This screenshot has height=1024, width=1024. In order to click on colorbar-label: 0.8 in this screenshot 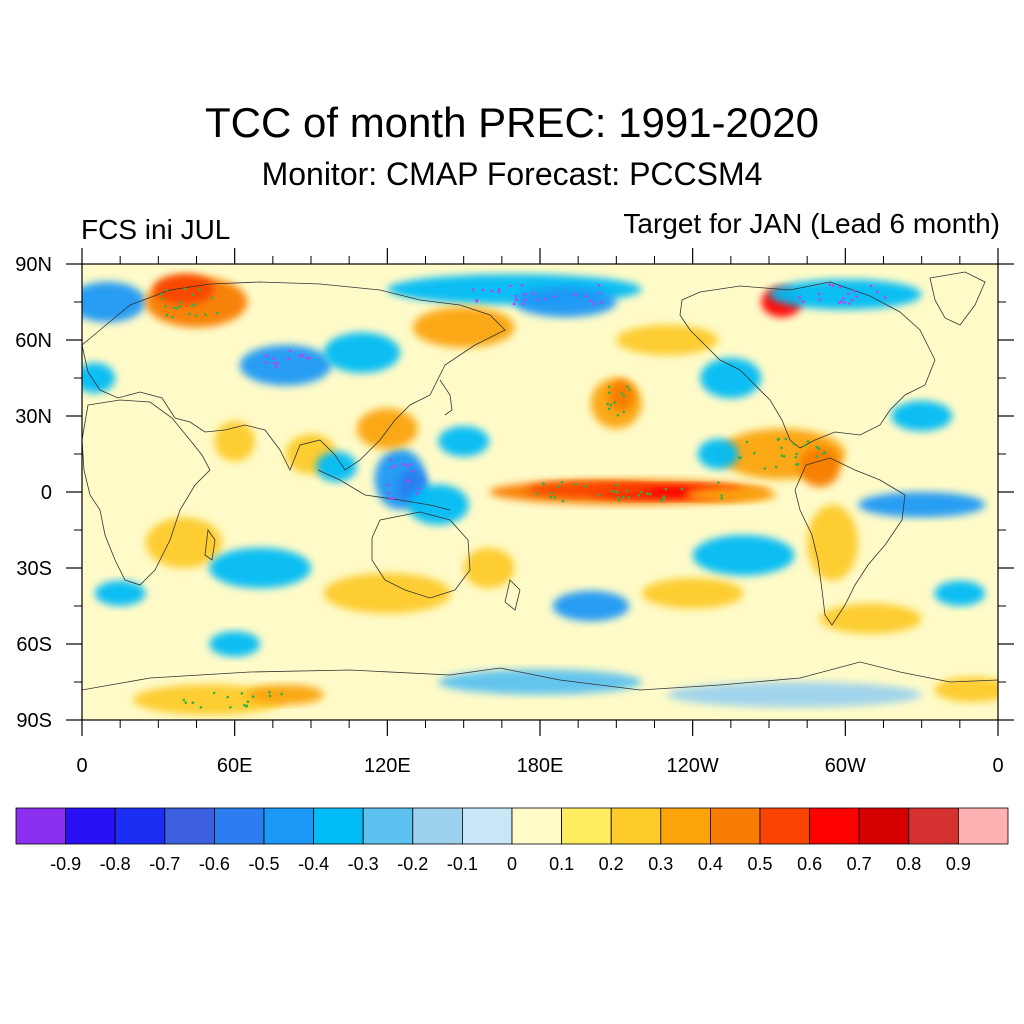, I will do `click(908, 864)`.